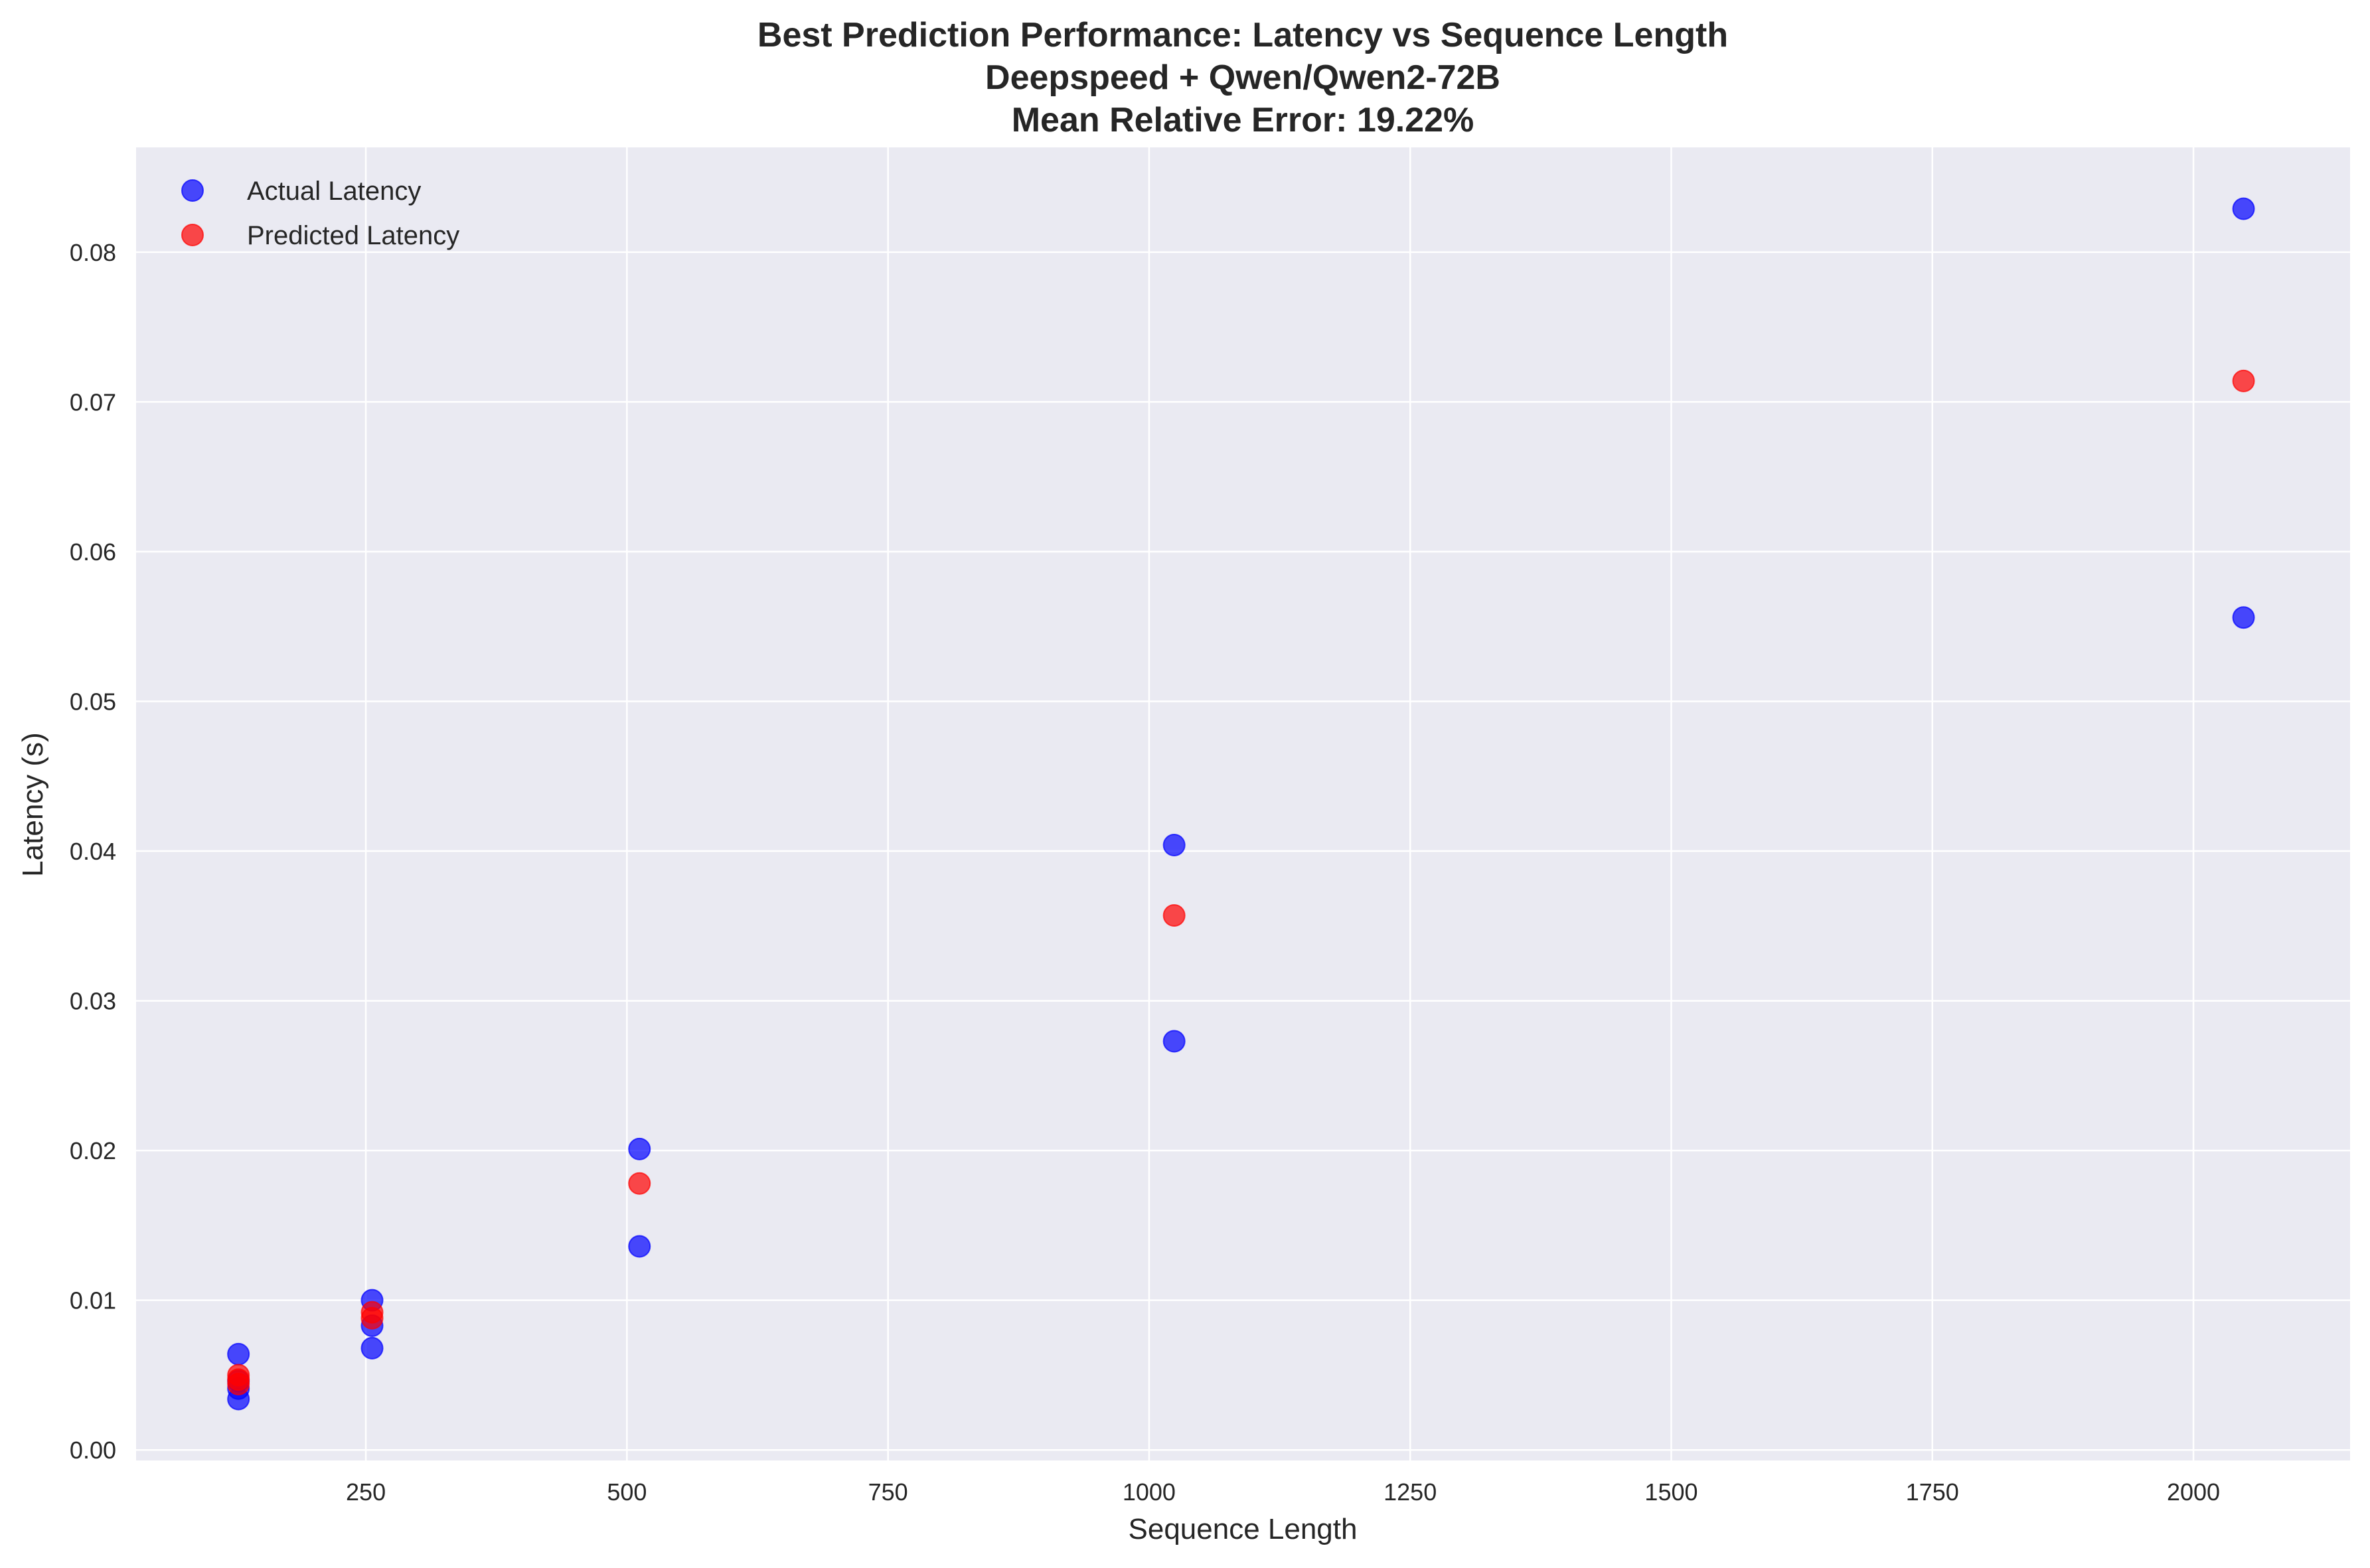 Image resolution: width=2370 pixels, height=1568 pixels. I want to click on y-tick-label: 0.04, so click(93, 852).